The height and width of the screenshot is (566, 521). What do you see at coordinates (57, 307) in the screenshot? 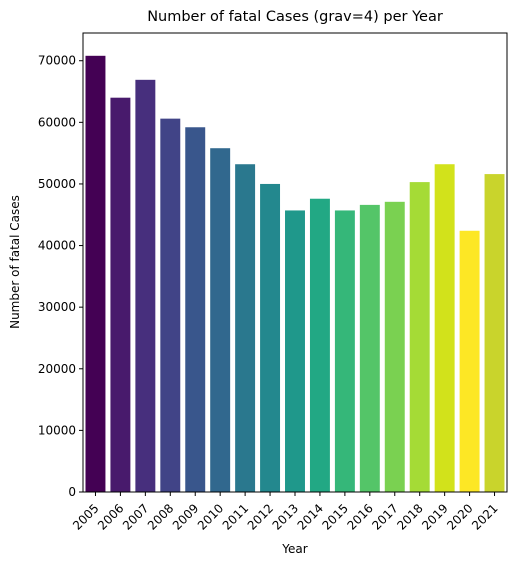
I see `y-tick-label: 30000` at bounding box center [57, 307].